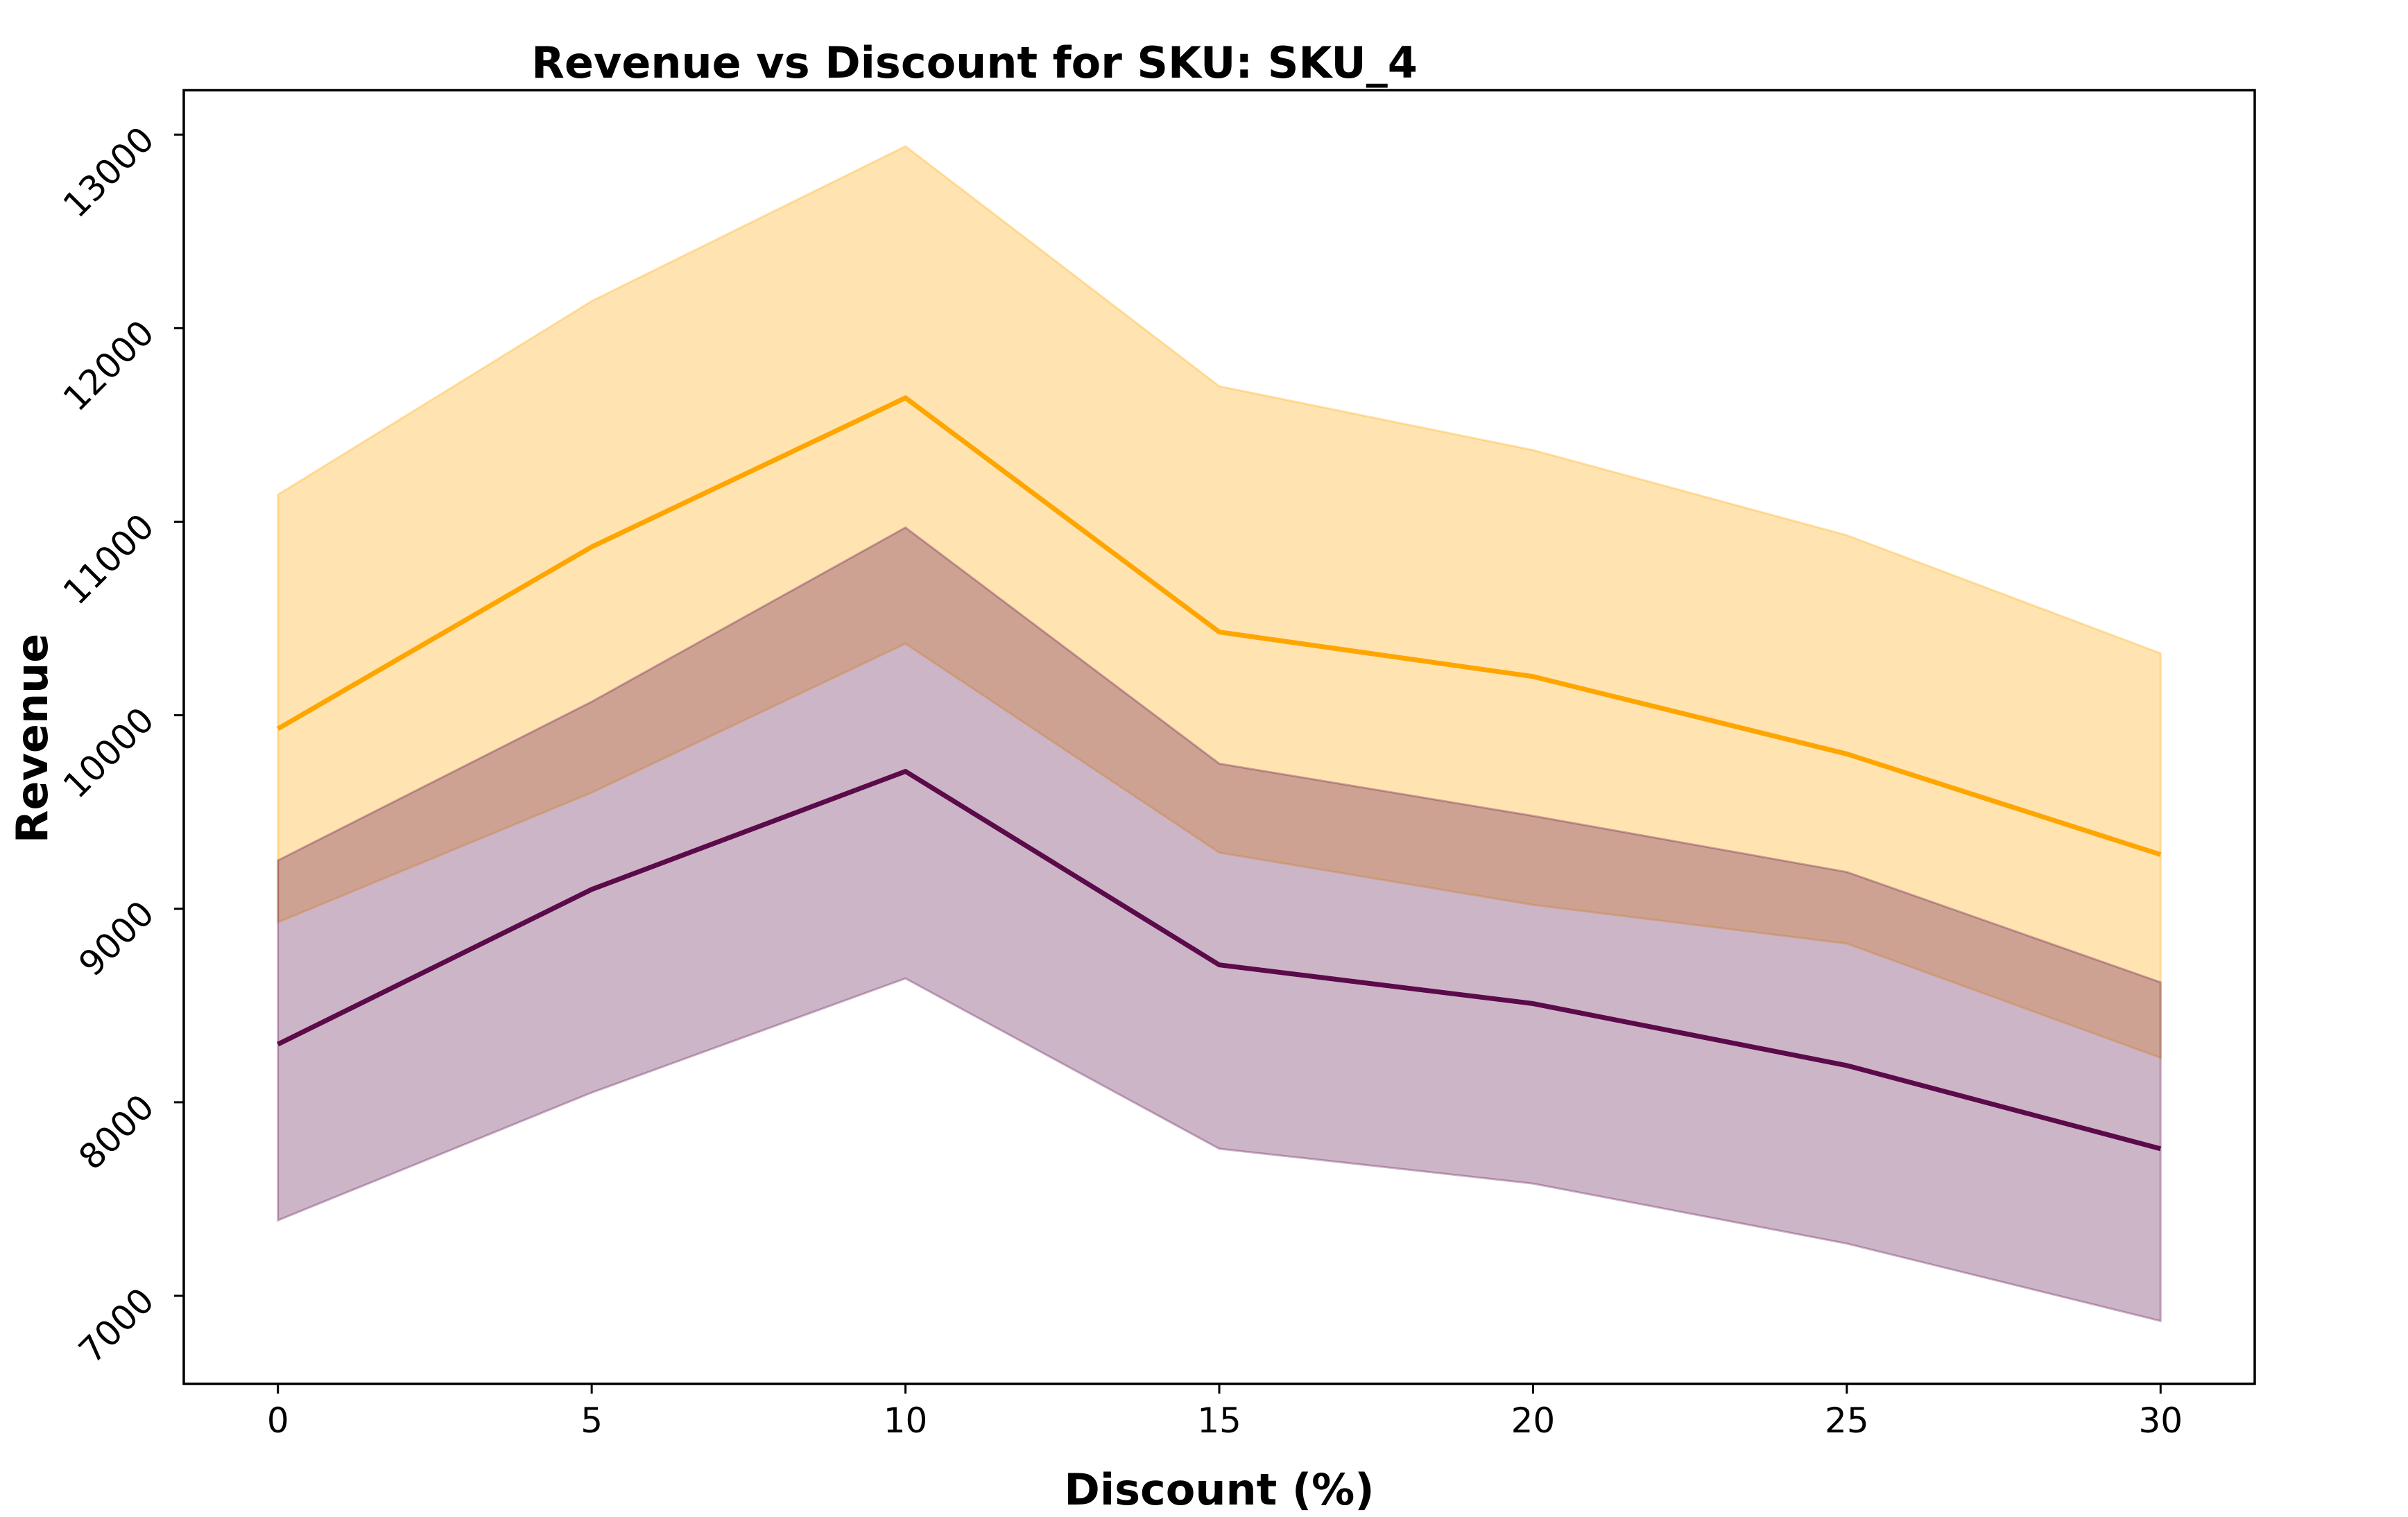 This screenshot has width=2408, height=1517. Describe the element at coordinates (108, 172) in the screenshot. I see `y-tick-label: 13000` at that location.